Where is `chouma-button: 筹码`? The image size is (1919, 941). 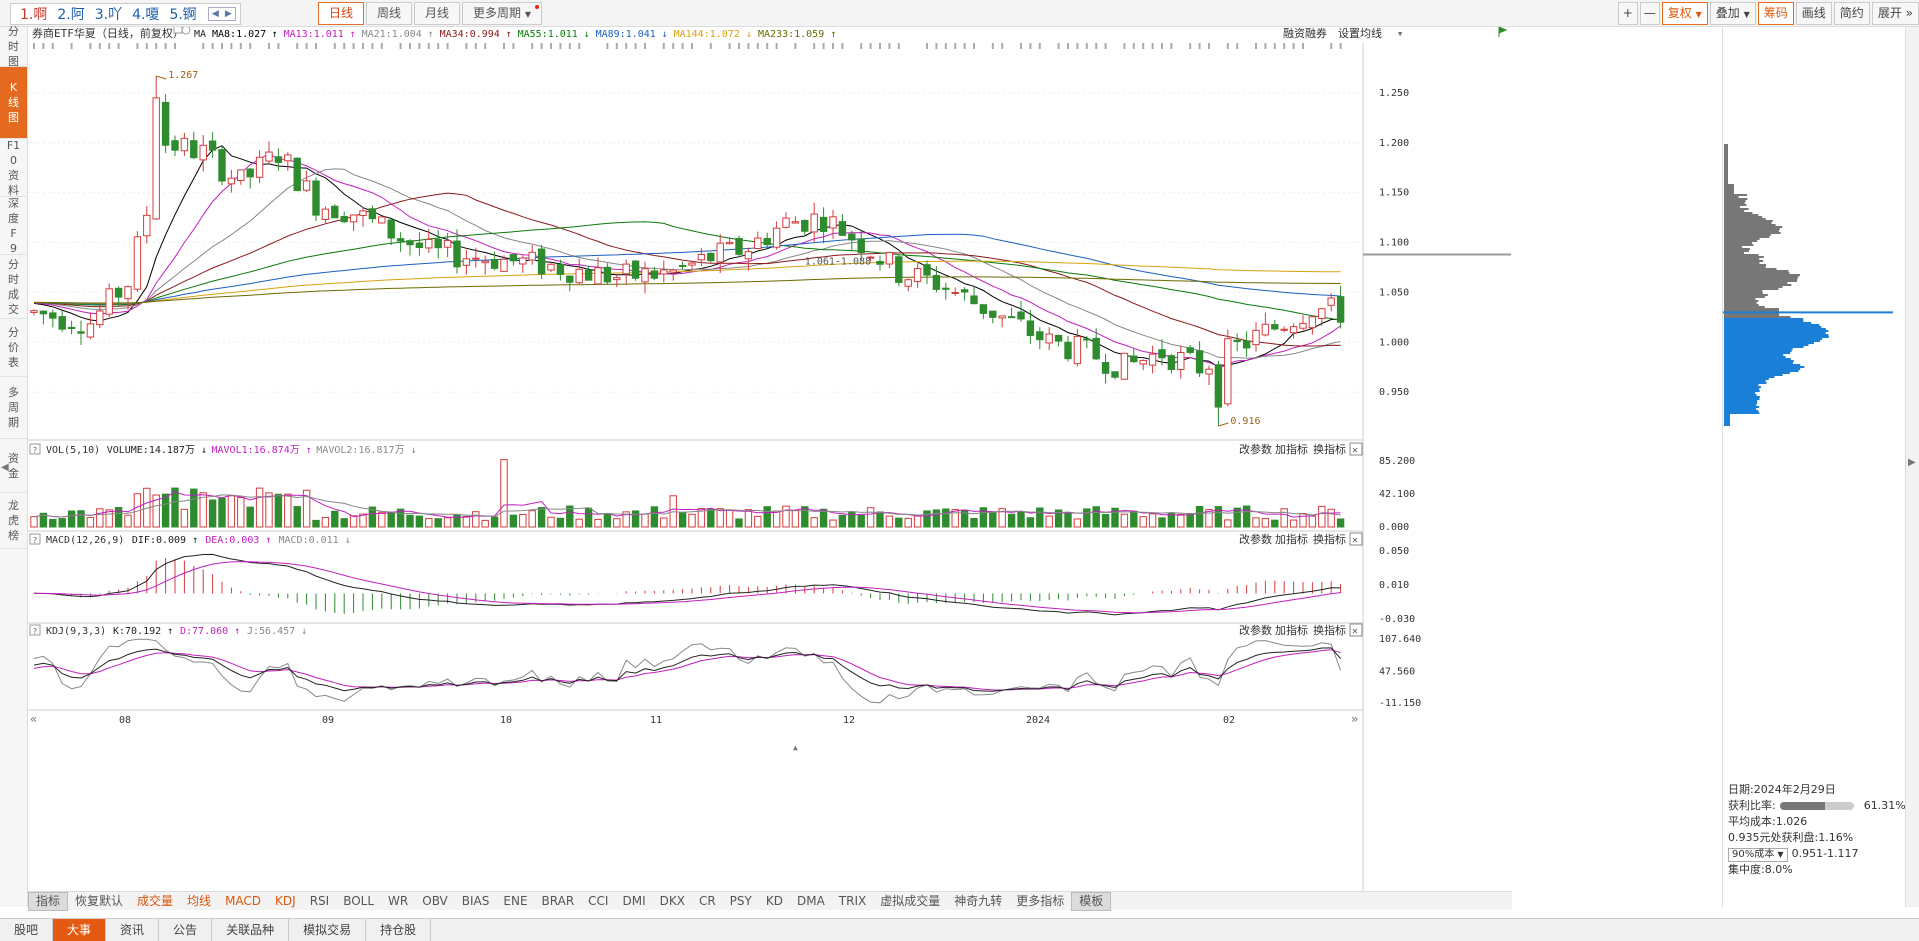 chouma-button: 筹码 is located at coordinates (1776, 13).